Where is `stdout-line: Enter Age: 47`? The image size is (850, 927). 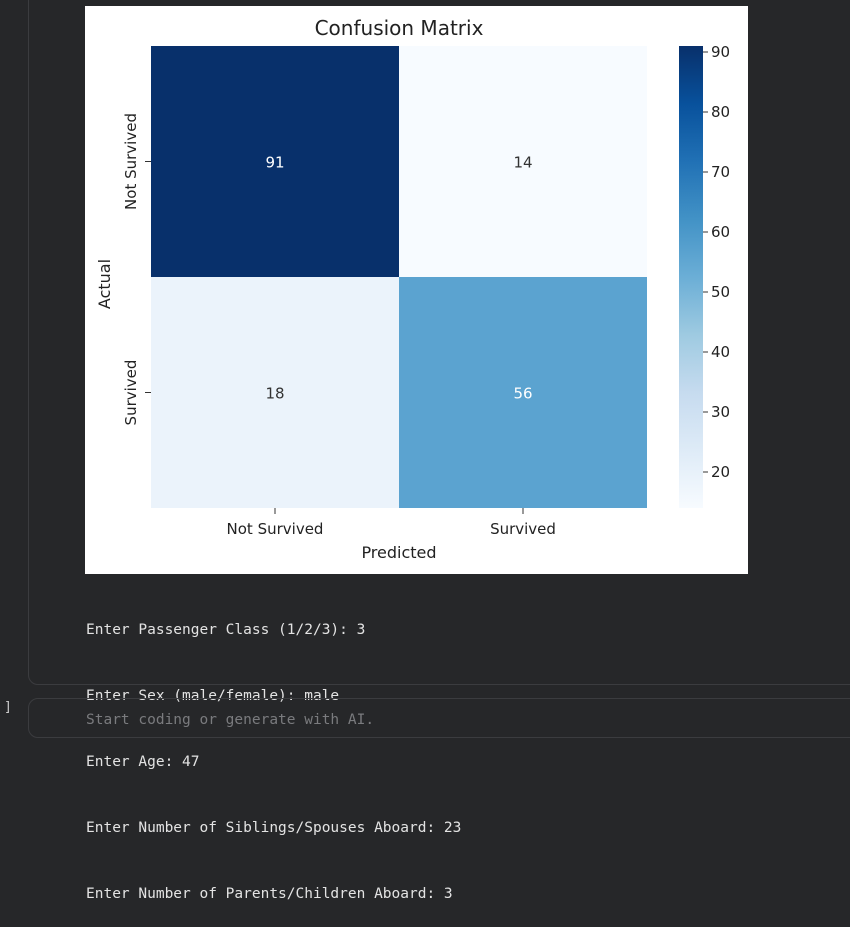 stdout-line: Enter Age: 47 is located at coordinates (143, 762).